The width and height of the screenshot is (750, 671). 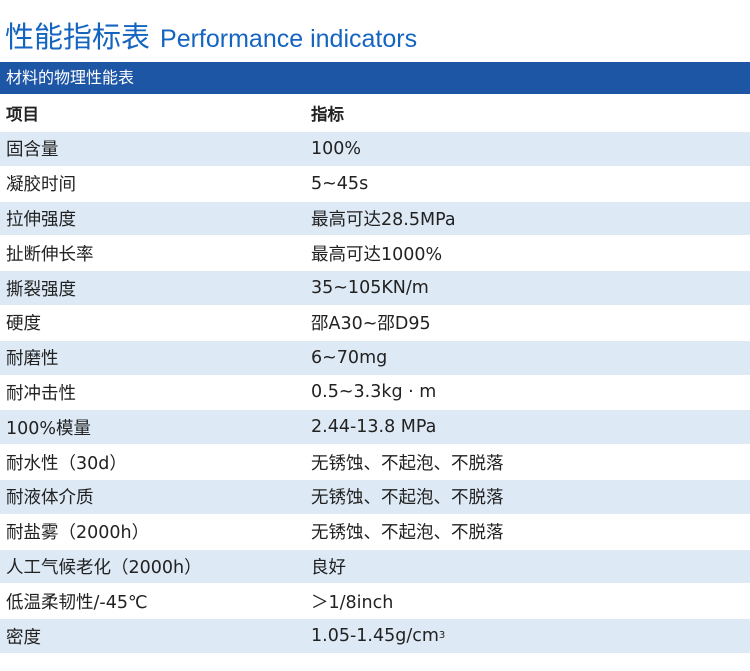 I want to click on table-row: 耐液体介质 无锈蚀、不起泡、不脱落, so click(x=375, y=496).